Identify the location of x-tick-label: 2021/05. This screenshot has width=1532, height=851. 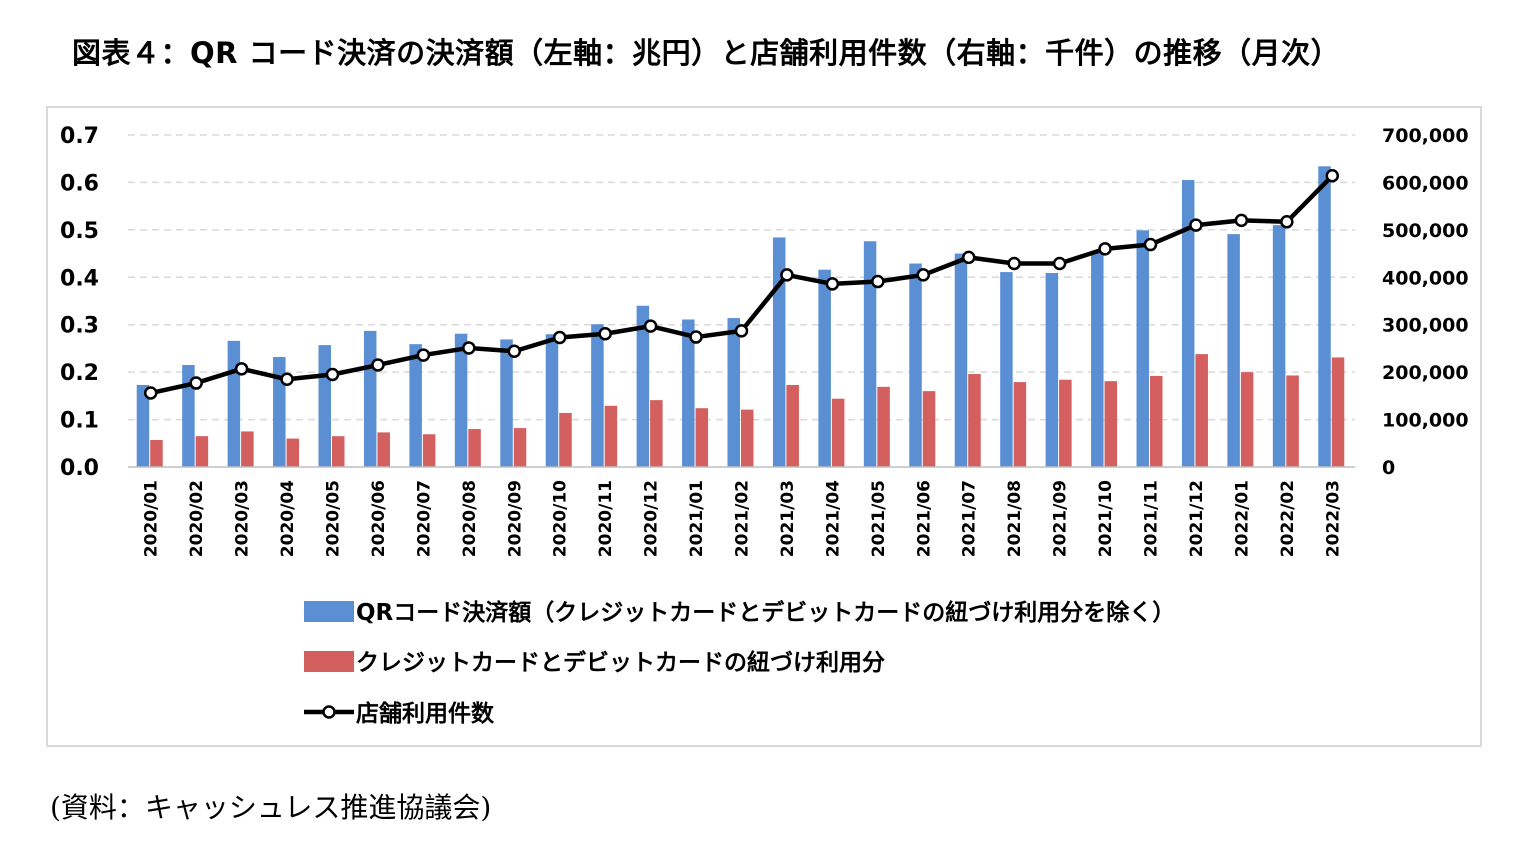
(879, 518).